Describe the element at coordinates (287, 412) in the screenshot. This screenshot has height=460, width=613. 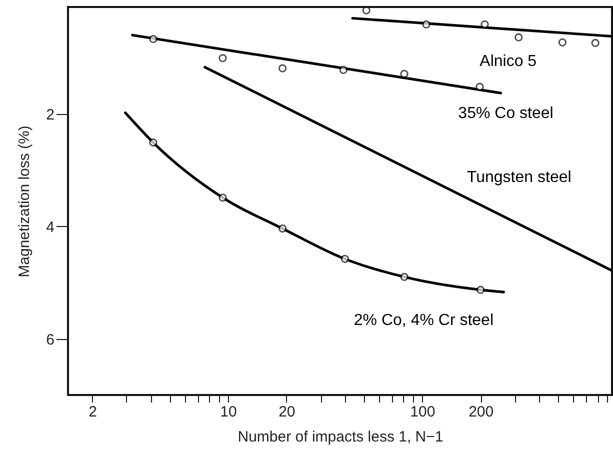
I see `x-tick-label: 20` at that location.